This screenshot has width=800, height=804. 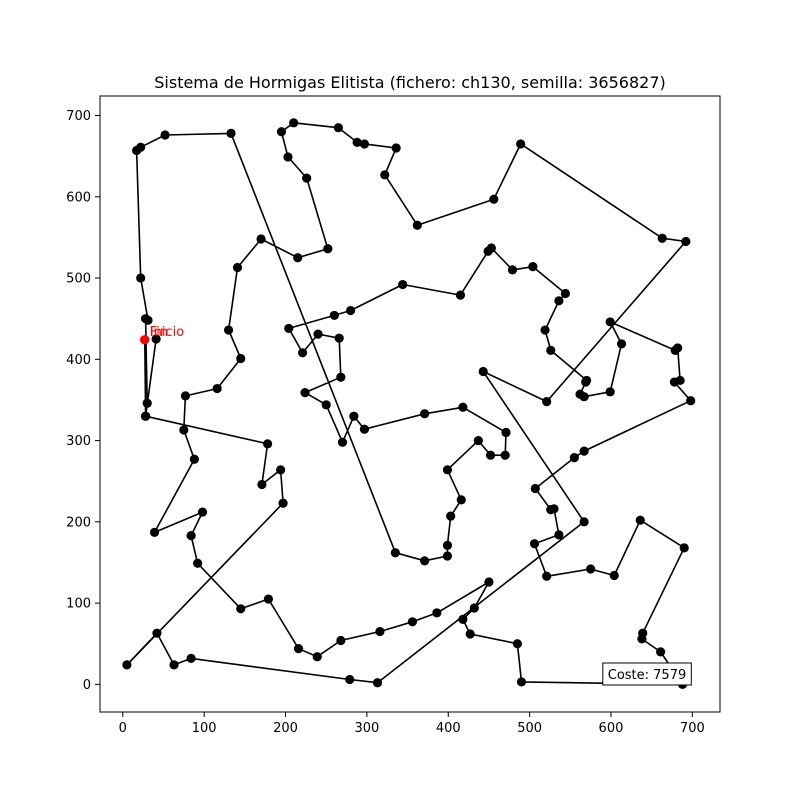 I want to click on y-tick-label: 0, so click(x=87, y=685).